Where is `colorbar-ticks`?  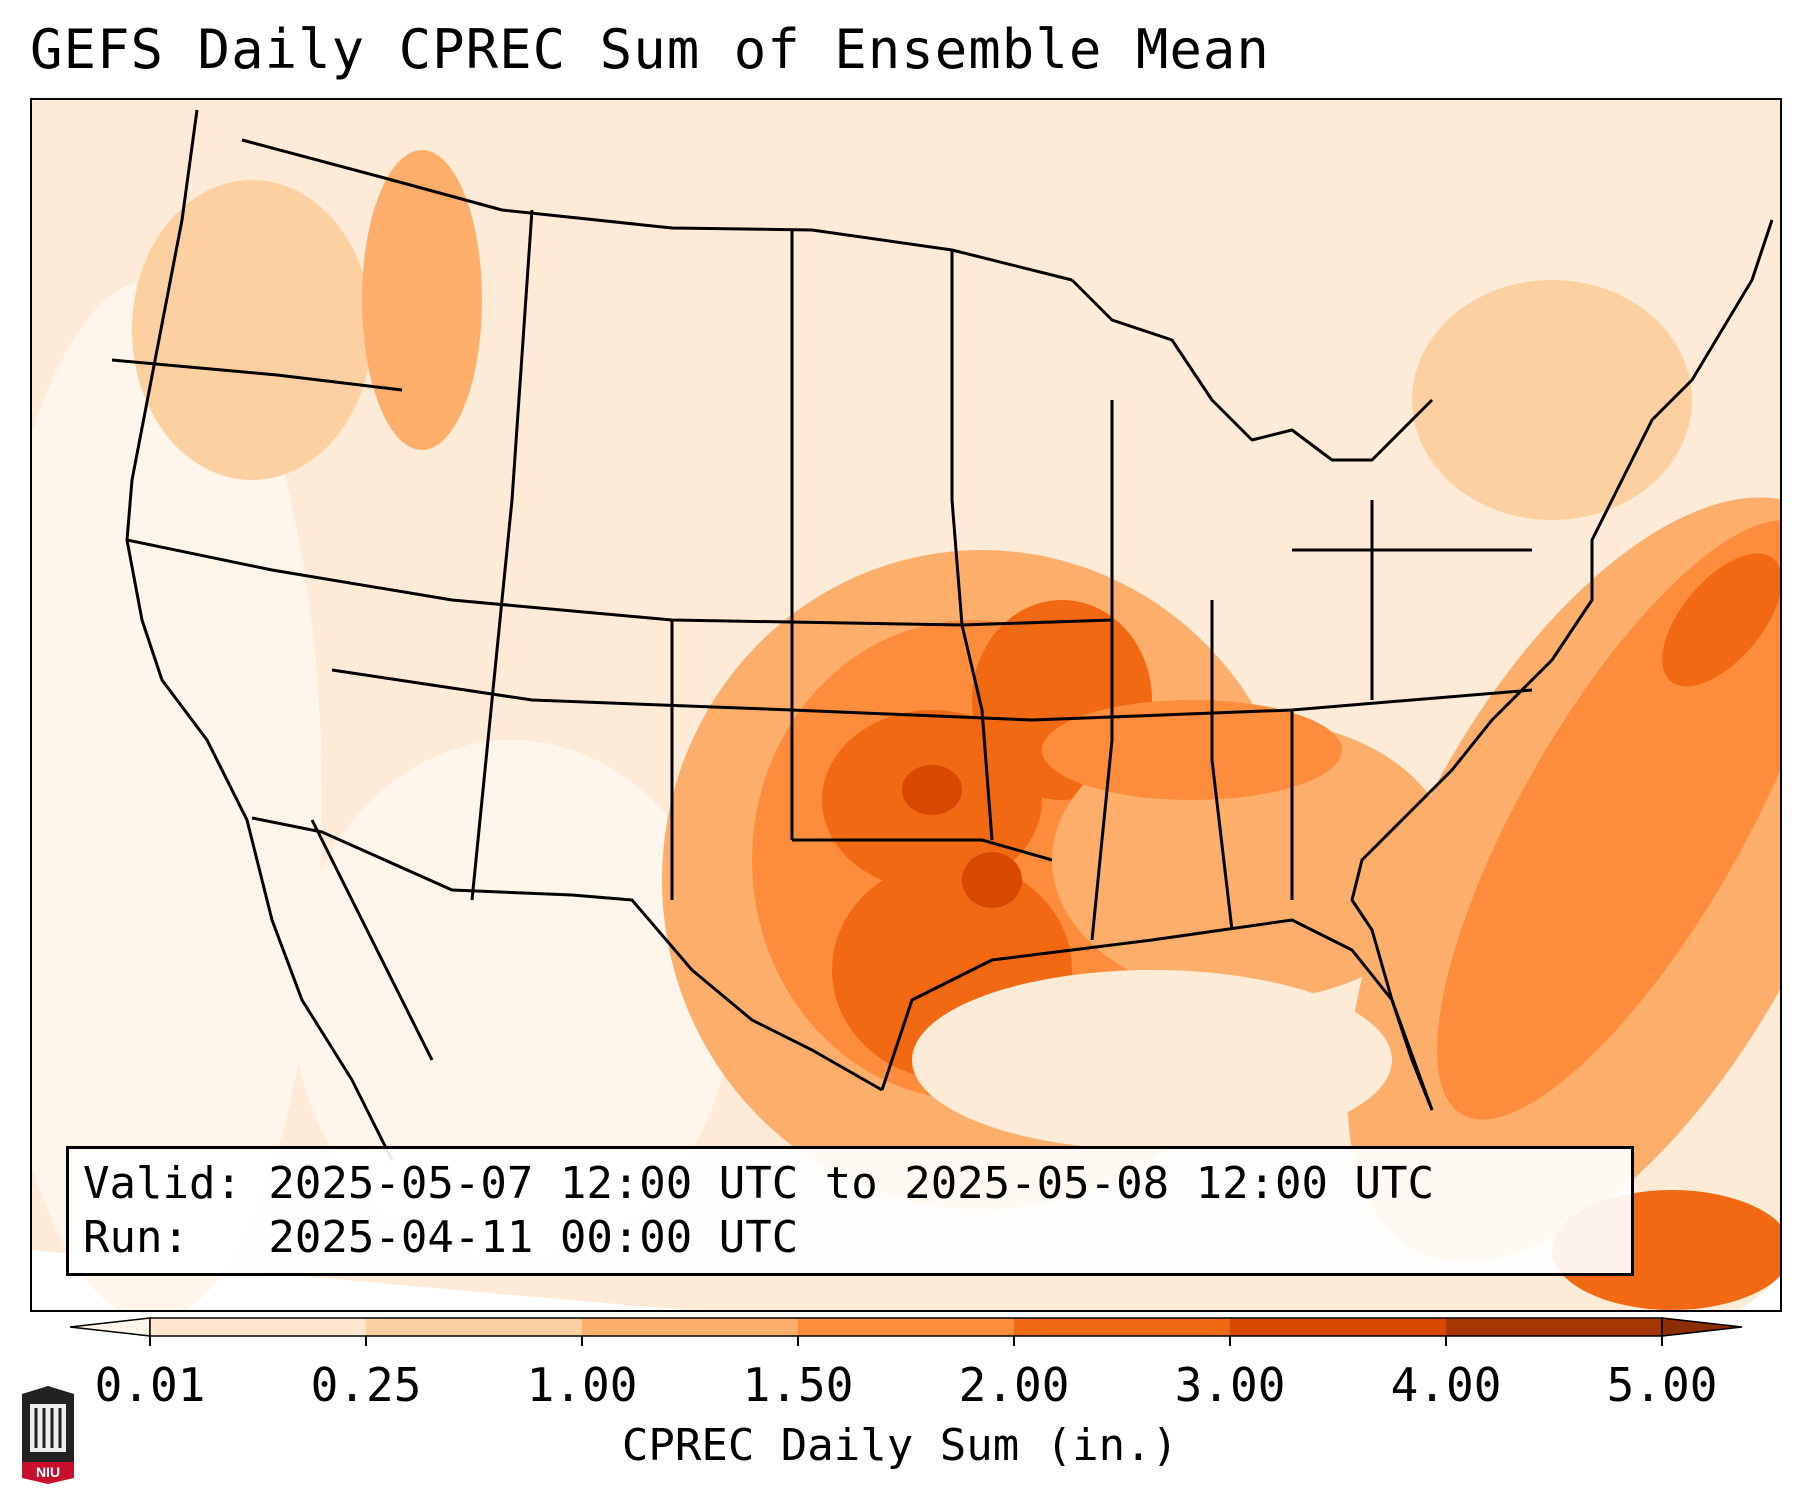 colorbar-ticks is located at coordinates (906, 1341).